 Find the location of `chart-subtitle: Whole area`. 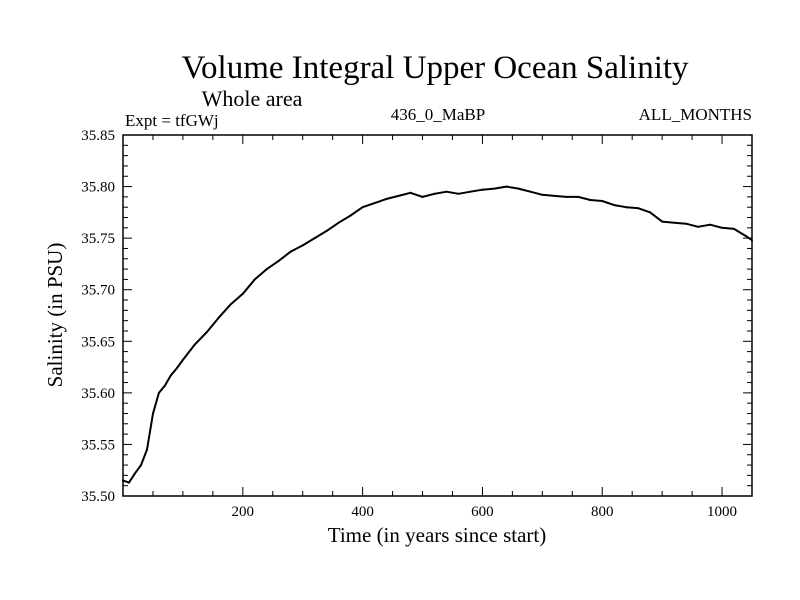

chart-subtitle: Whole area is located at coordinates (252, 98).